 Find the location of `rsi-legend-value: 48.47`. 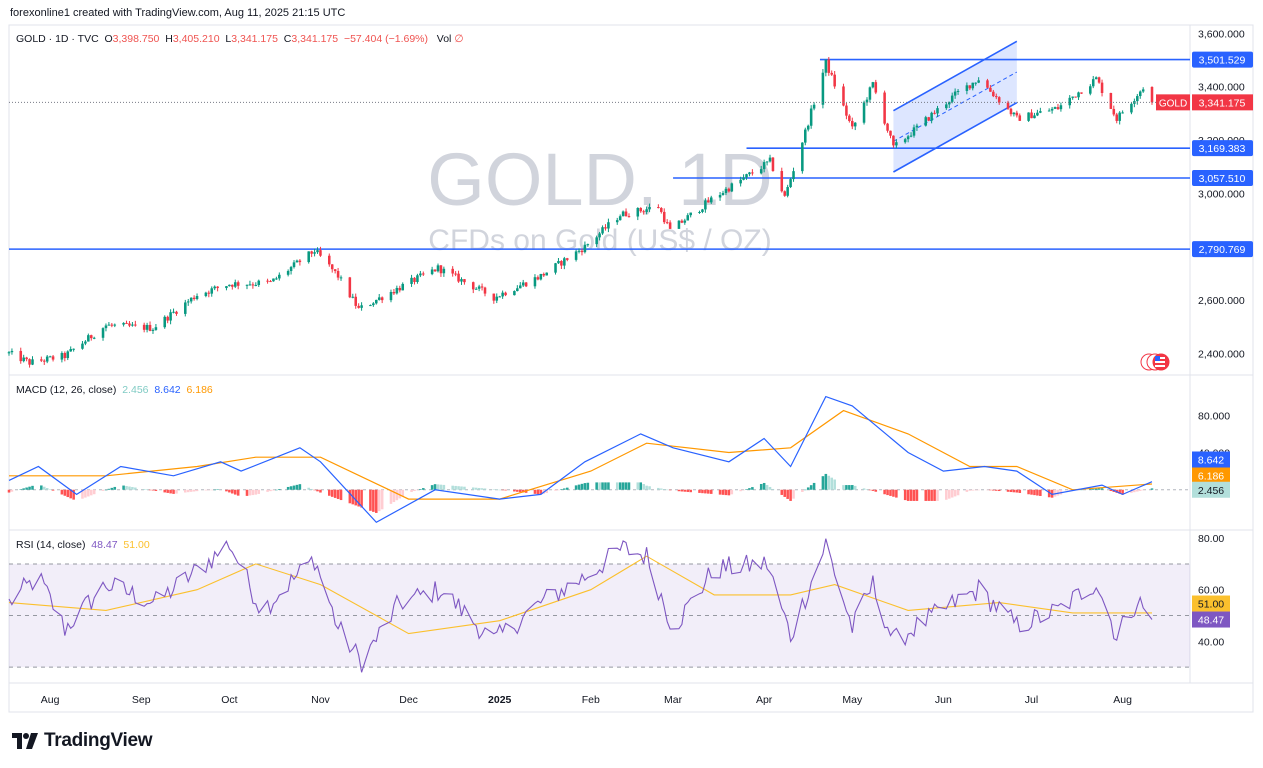

rsi-legend-value: 48.47 is located at coordinates (104, 545).